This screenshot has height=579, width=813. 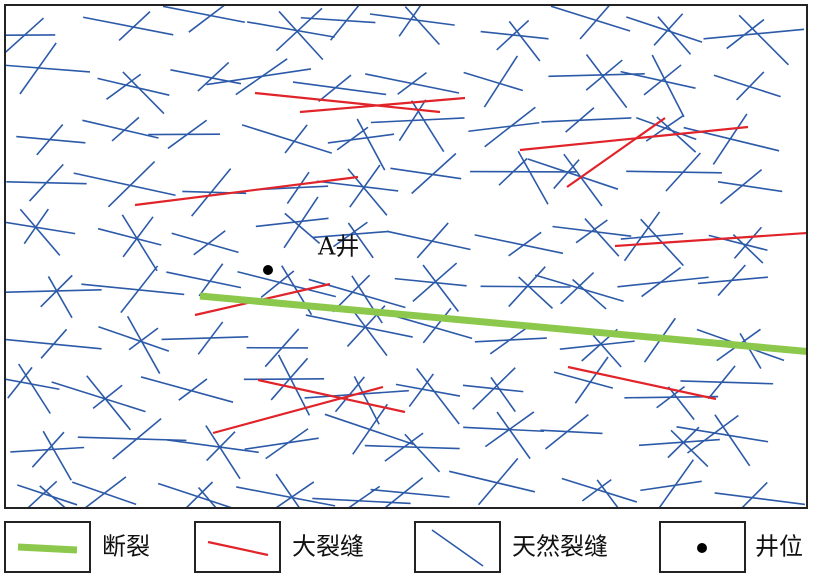 What do you see at coordinates (238, 548) in the screenshot?
I see `legend-large-fracture` at bounding box center [238, 548].